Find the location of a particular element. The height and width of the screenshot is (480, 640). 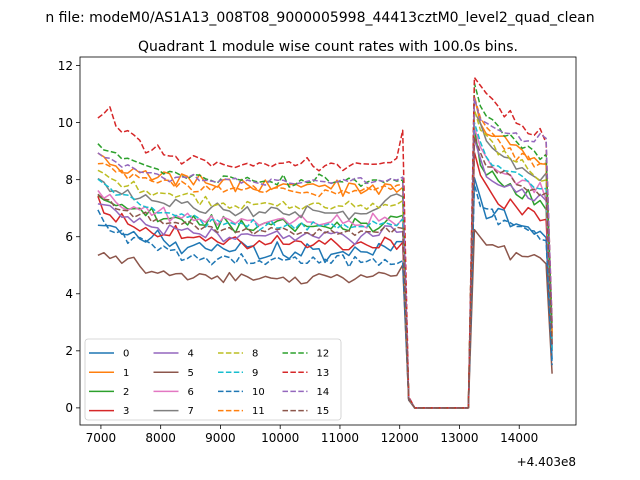

legend-label-2: 2 is located at coordinates (126, 392).